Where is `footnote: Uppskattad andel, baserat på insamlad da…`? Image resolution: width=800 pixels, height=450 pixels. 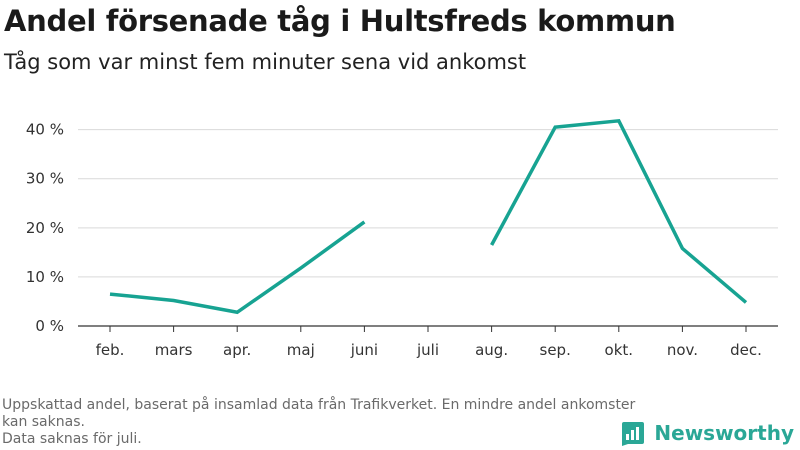
footnote: Uppskattad andel, baserat på insamlad da… is located at coordinates (322, 422).